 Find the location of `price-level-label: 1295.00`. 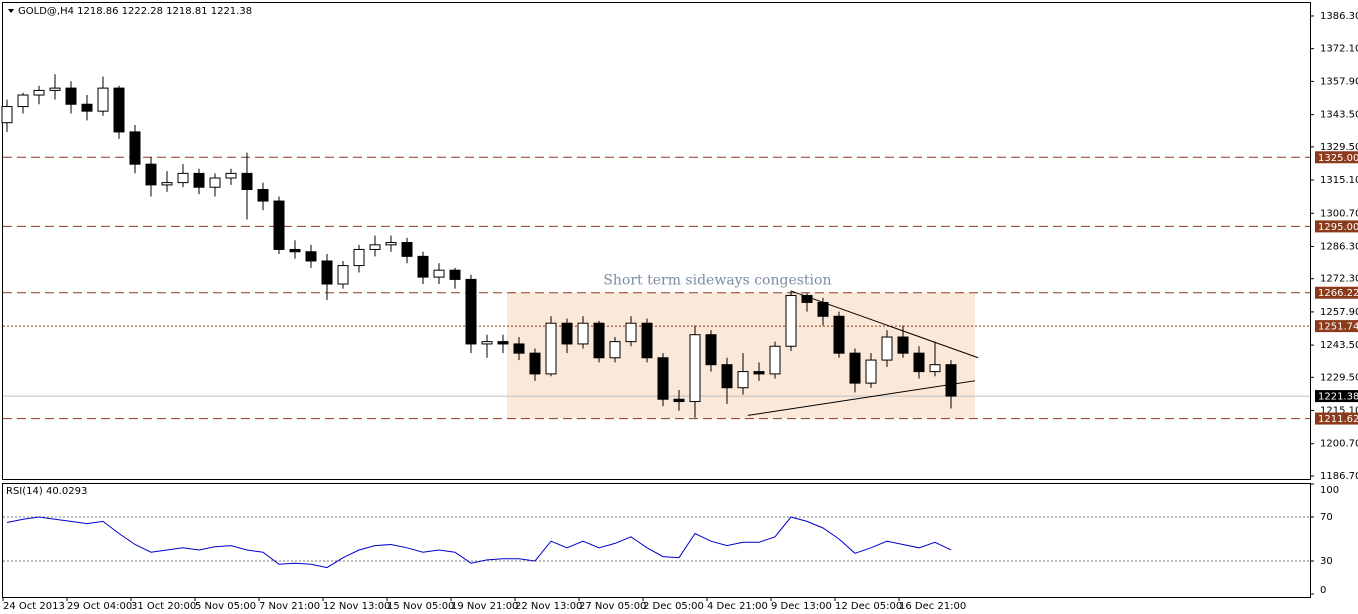

price-level-label: 1295.00 is located at coordinates (1338, 227).